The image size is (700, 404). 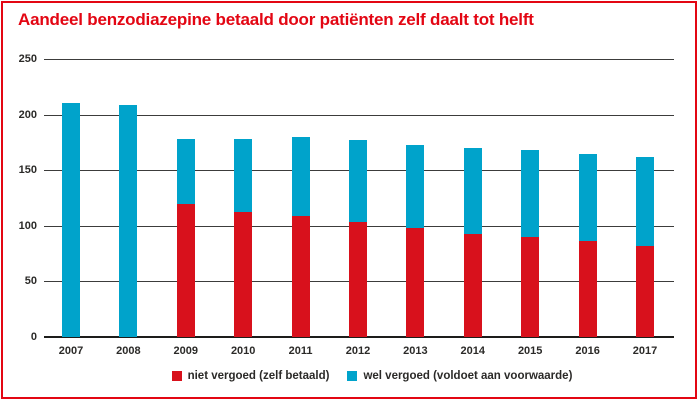 What do you see at coordinates (468, 376) in the screenshot?
I see `legend-label: wel vergoed (voldoet aan voorwaarde)` at bounding box center [468, 376].